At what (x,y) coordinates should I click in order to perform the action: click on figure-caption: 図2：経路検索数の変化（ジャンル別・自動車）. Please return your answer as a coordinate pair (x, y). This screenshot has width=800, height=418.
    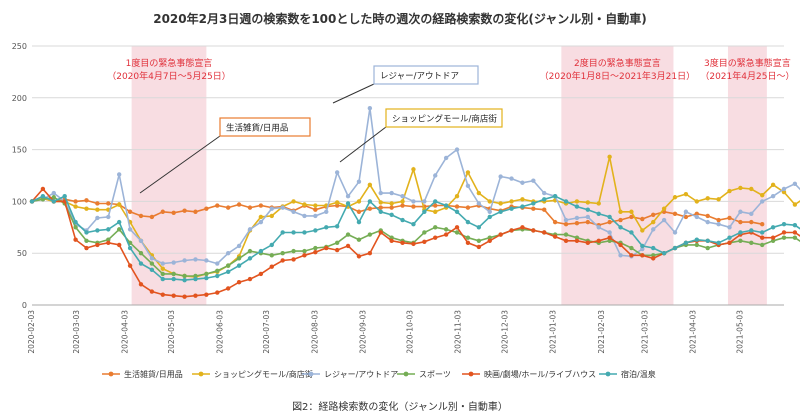
    Looking at the image, I should click on (400, 407).